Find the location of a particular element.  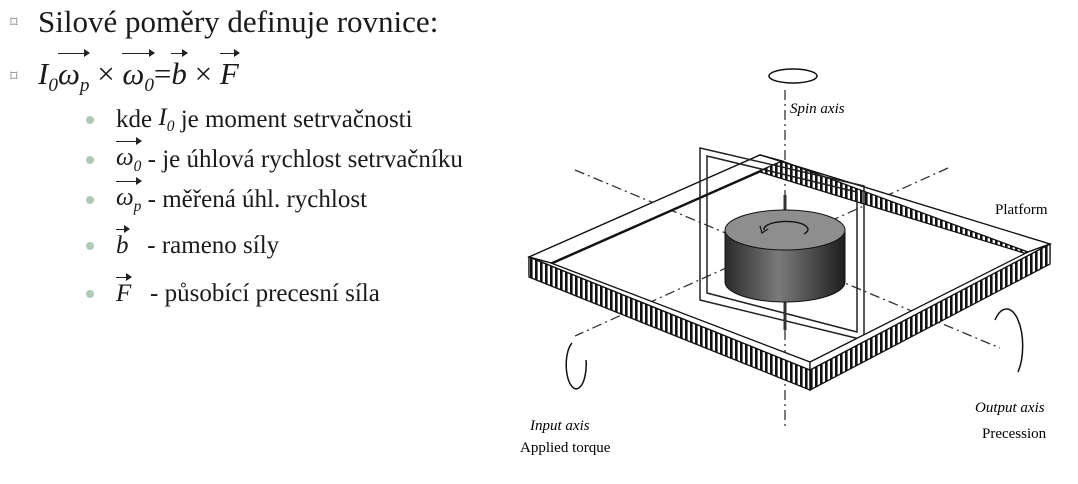

definition-item: kde I0 je moment setrvačnosti is located at coordinates (249, 120).